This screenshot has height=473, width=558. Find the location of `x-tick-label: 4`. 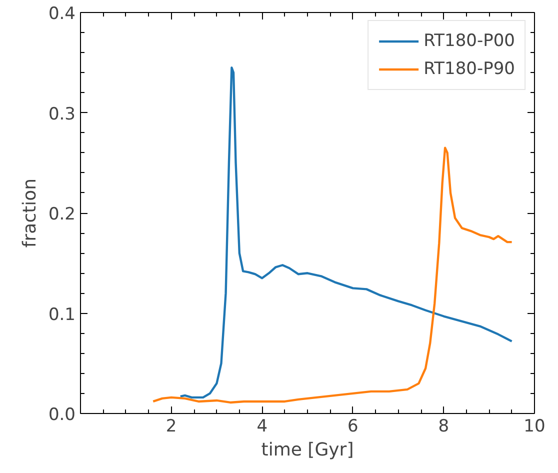

x-tick-label: 4 is located at coordinates (262, 426).